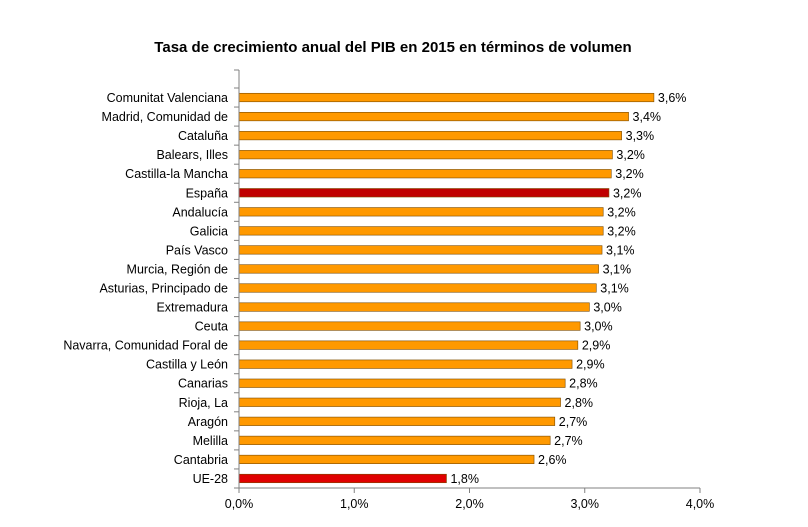 This screenshot has height=527, width=808. What do you see at coordinates (629, 174) in the screenshot?
I see `value-label-4: 3,2%` at bounding box center [629, 174].